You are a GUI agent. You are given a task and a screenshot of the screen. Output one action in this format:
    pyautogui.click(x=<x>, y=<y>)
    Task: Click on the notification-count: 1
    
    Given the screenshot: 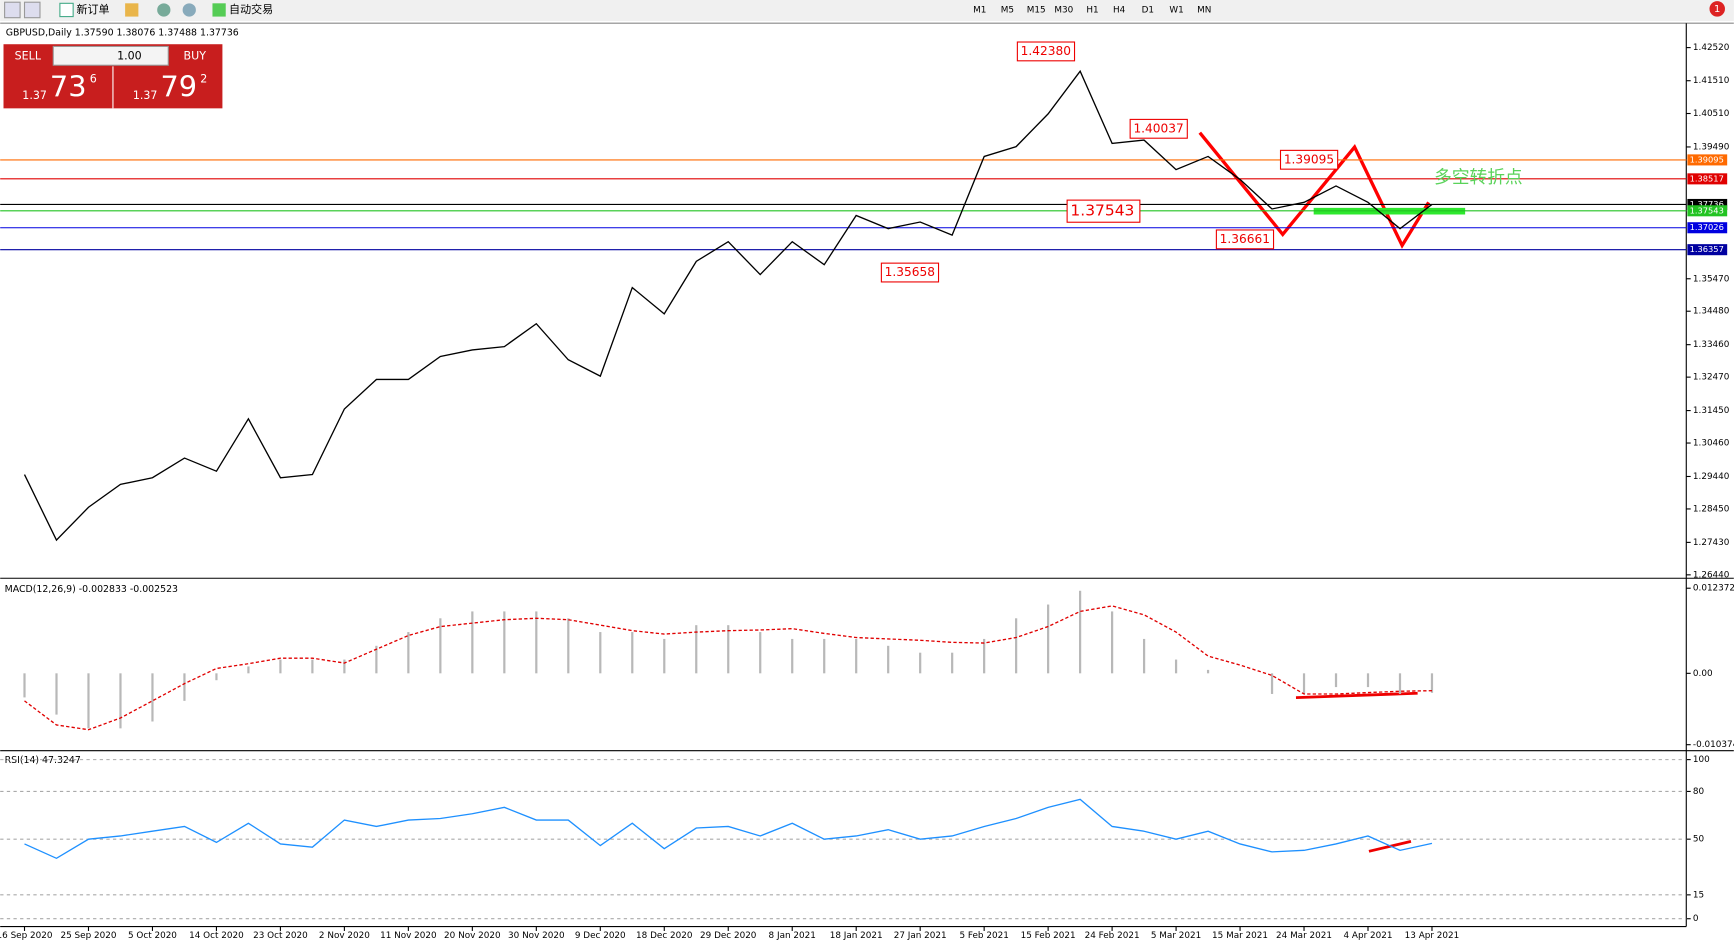 What is the action you would take?
    pyautogui.click(x=1717, y=9)
    